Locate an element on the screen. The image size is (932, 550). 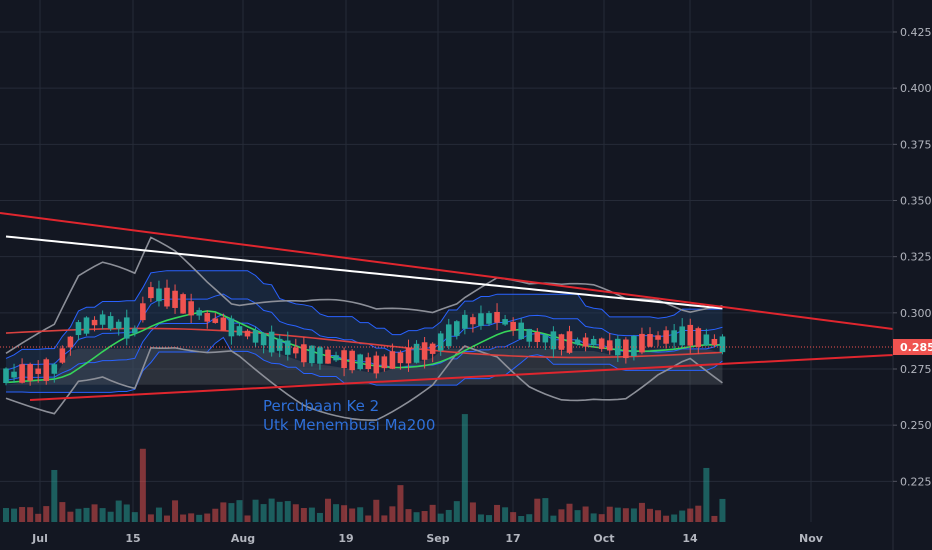
x-tick-label: 17 is located at coordinates (512, 538).